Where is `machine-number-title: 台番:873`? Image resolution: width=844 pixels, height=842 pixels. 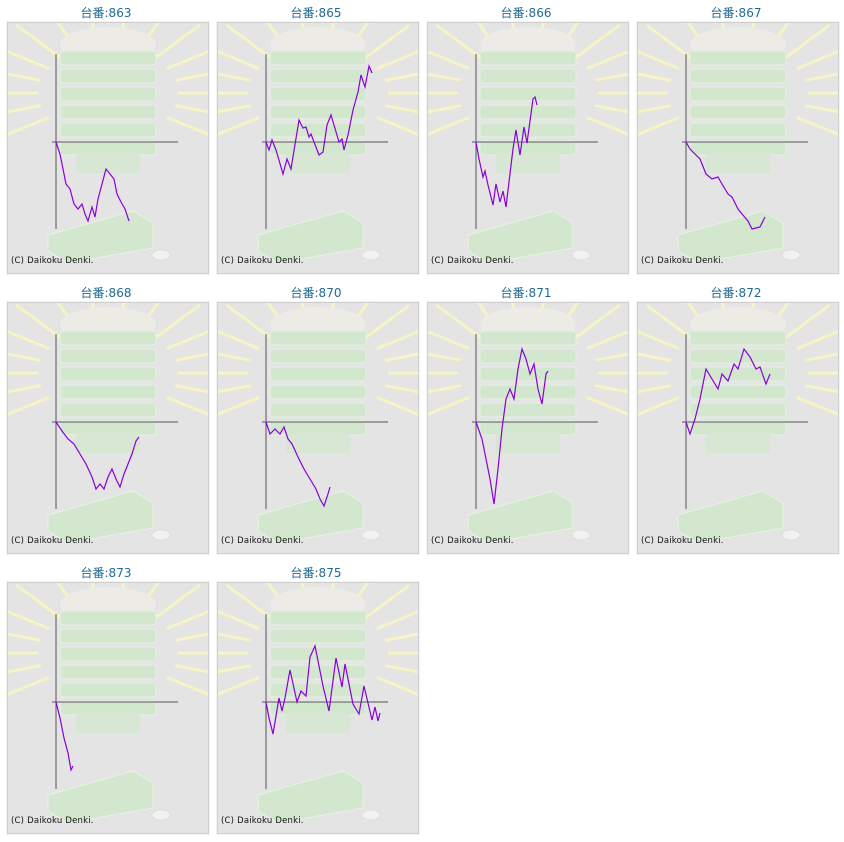 machine-number-title: 台番:873 is located at coordinates (106, 573).